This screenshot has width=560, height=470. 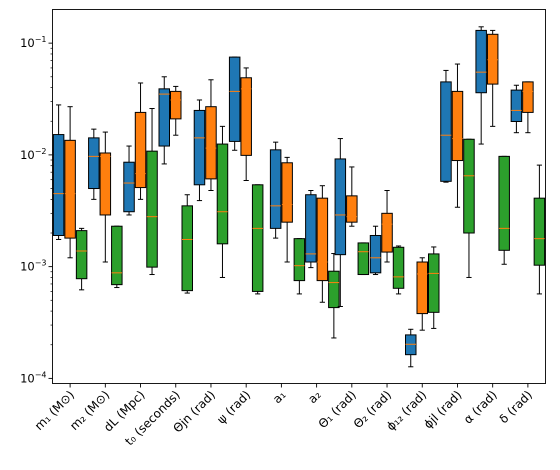 I want to click on box-m₁ (M⊙)-series-1, so click(x=70, y=182).